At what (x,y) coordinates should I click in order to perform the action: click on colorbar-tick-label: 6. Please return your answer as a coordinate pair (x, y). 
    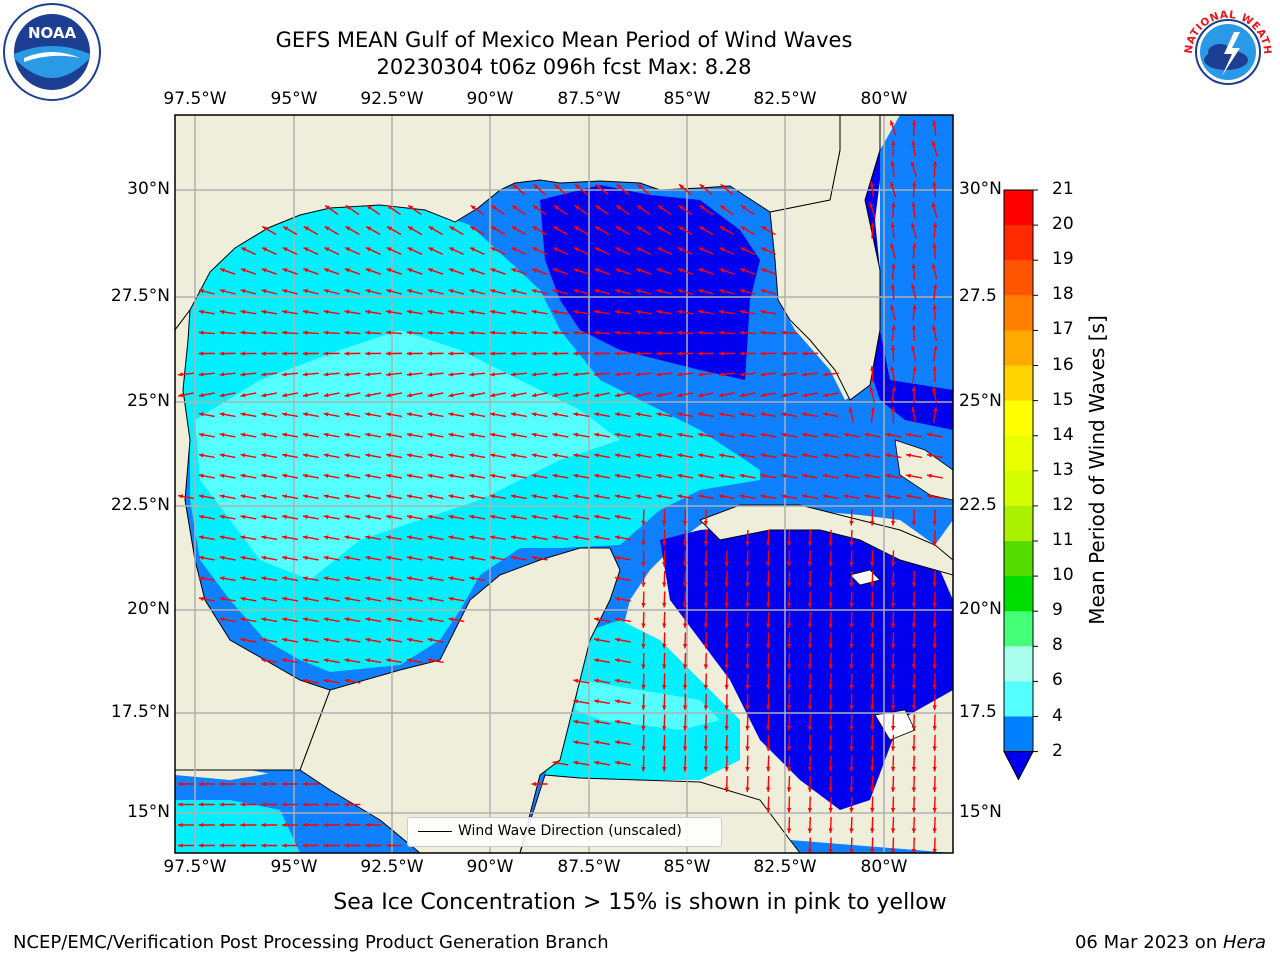
    Looking at the image, I should click on (1057, 680).